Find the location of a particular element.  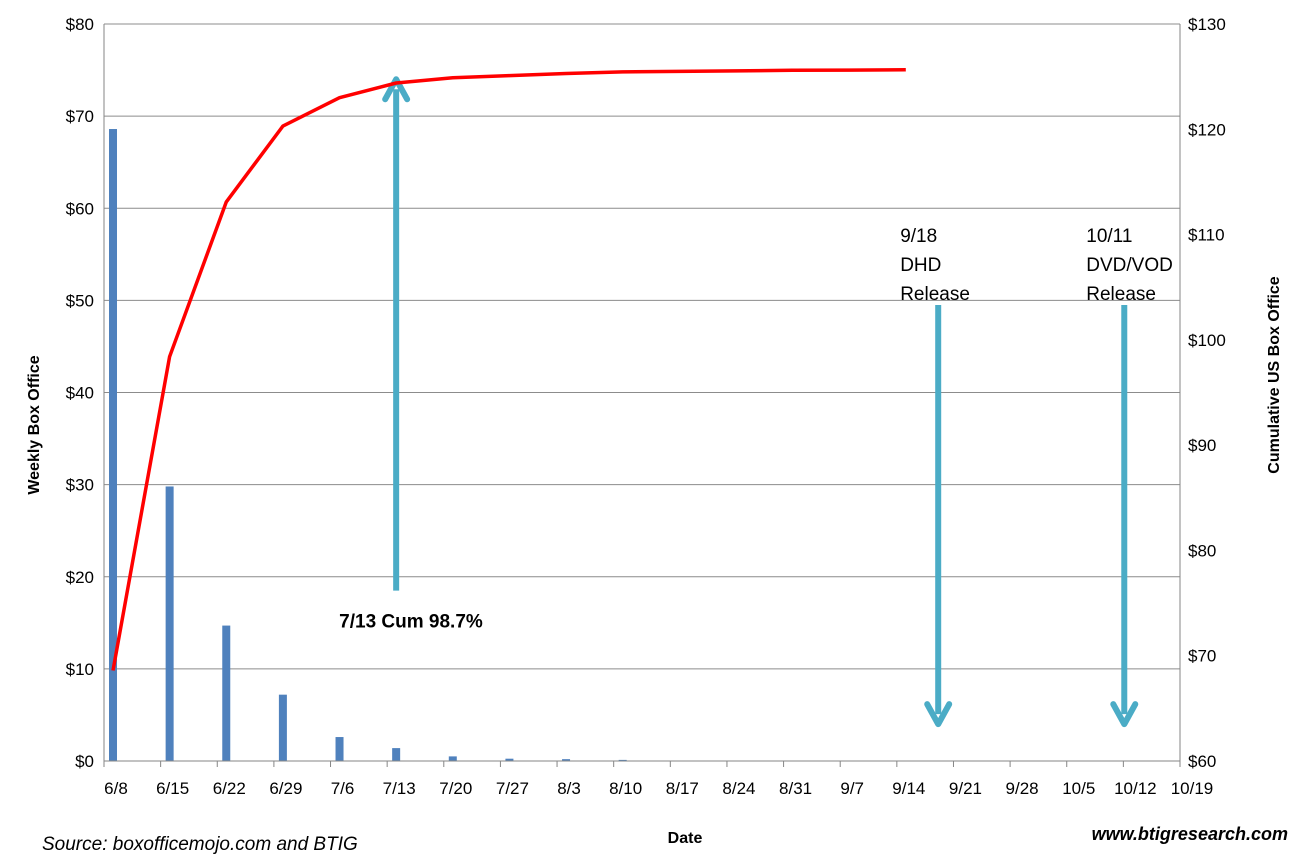

y-right-tick: $90 is located at coordinates (1202, 445).